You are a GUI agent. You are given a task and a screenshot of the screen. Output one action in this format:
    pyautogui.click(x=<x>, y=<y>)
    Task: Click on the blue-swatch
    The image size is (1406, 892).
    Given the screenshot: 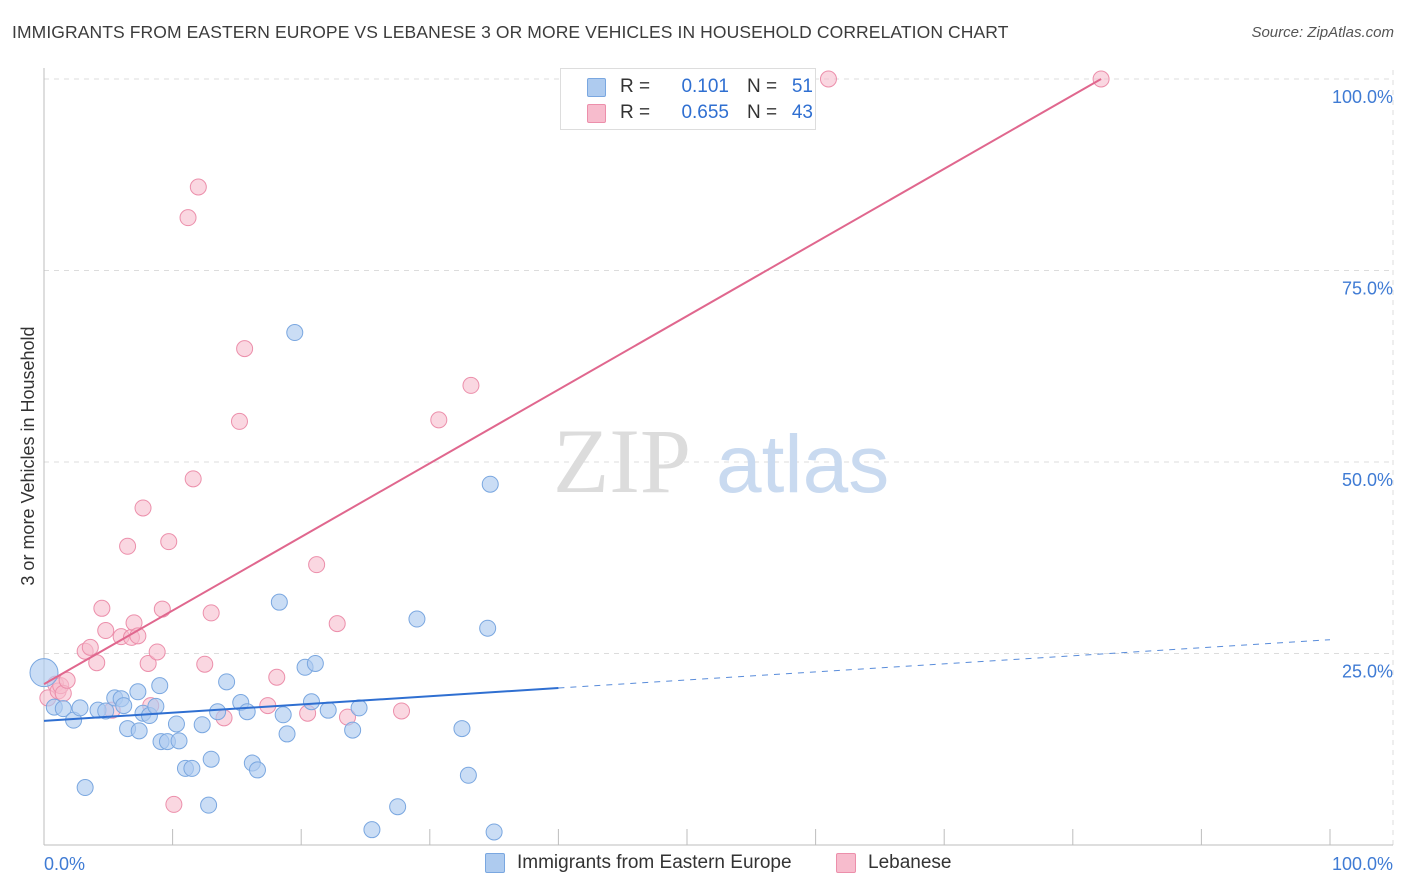 What is the action you would take?
    pyautogui.click(x=596, y=87)
    